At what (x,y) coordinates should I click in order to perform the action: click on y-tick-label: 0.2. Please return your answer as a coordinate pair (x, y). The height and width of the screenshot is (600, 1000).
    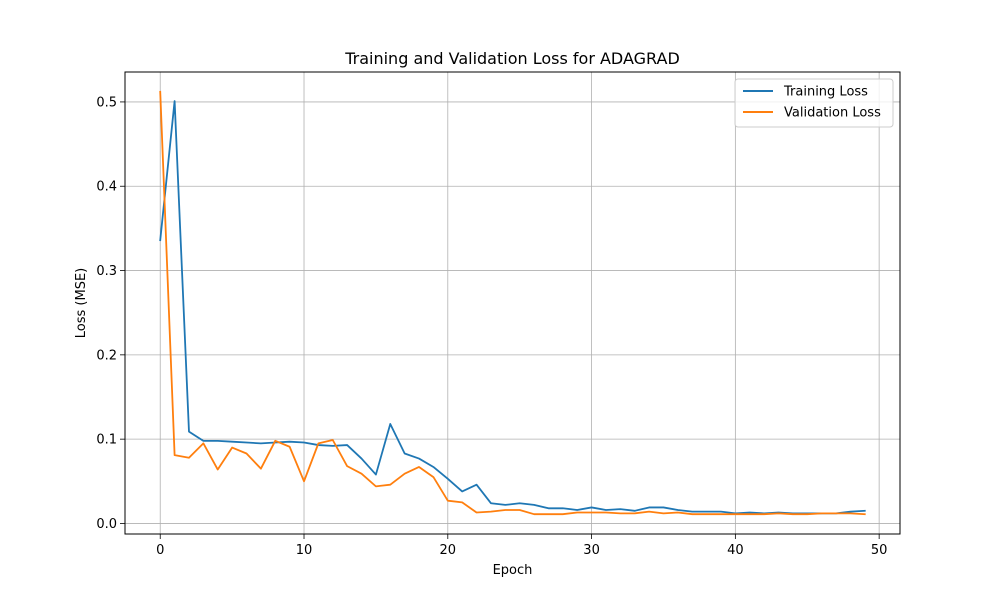
    Looking at the image, I should click on (106, 355).